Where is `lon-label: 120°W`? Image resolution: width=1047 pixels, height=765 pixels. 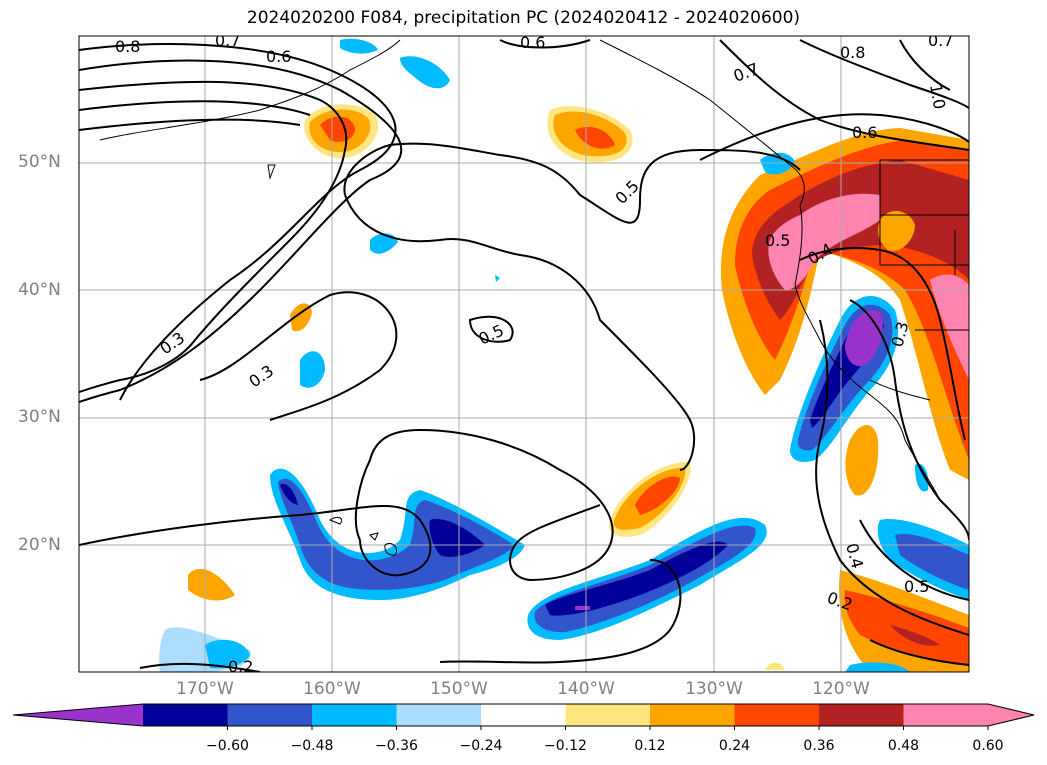
lon-label: 120°W is located at coordinates (841, 689).